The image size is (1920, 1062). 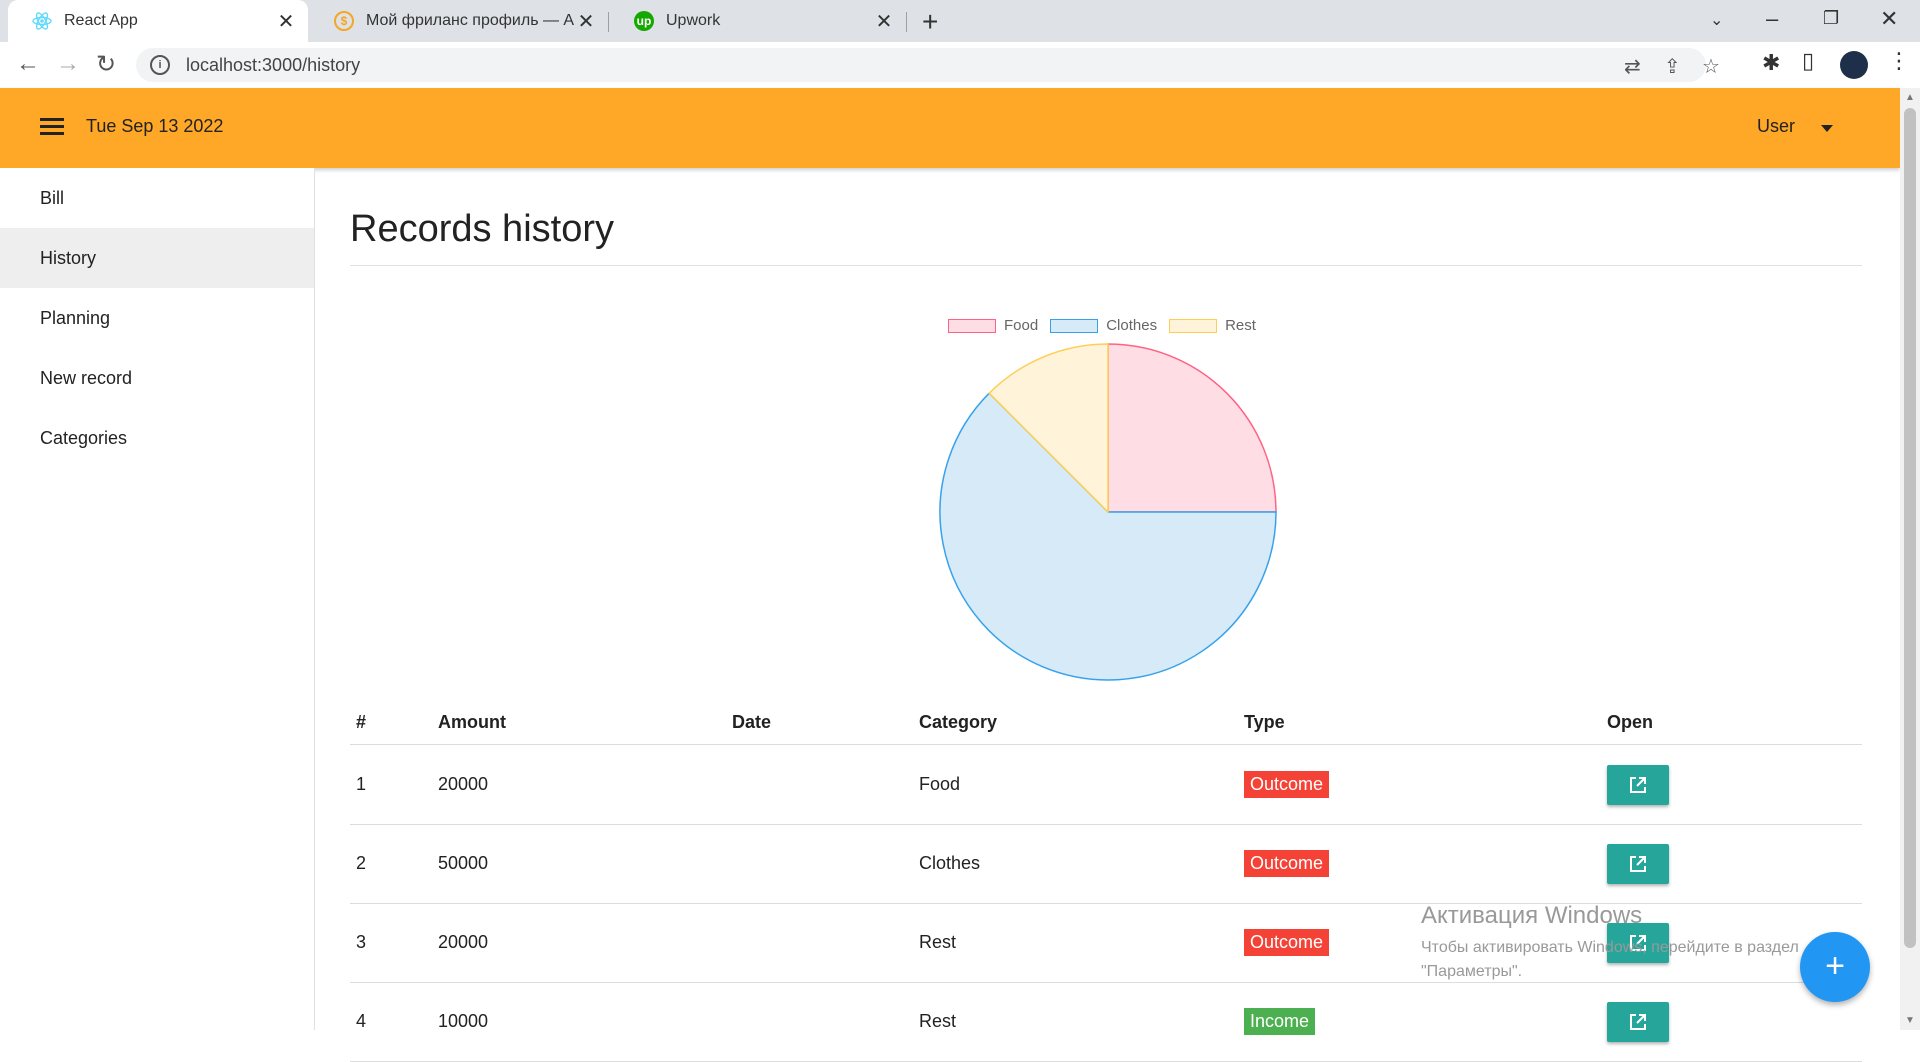 I want to click on legend-label: Clothes, so click(x=1132, y=325).